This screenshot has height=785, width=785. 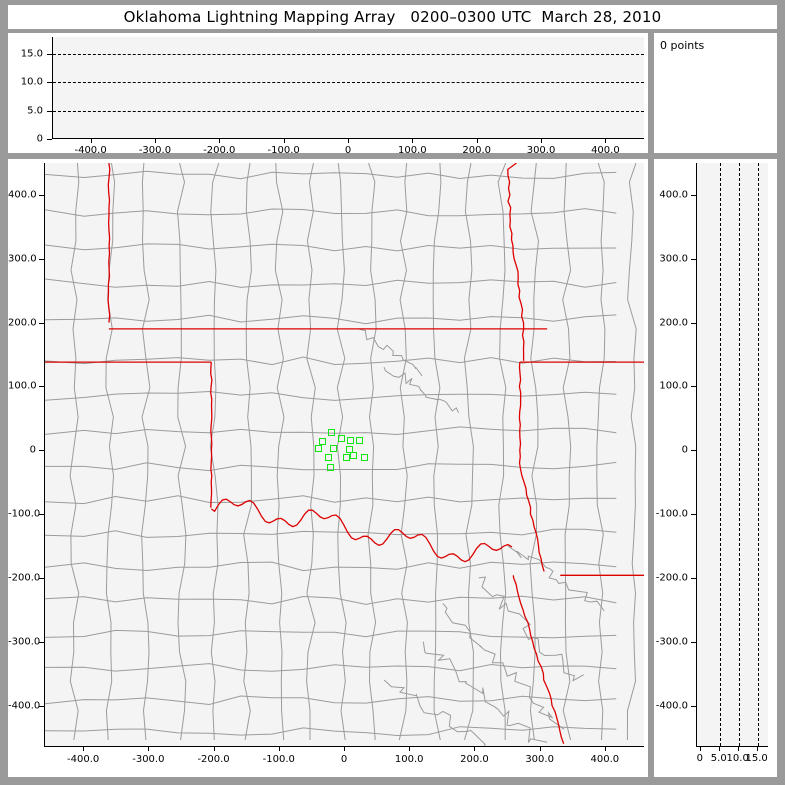 I want to click on x-tick-label: 15.0, so click(x=756, y=758).